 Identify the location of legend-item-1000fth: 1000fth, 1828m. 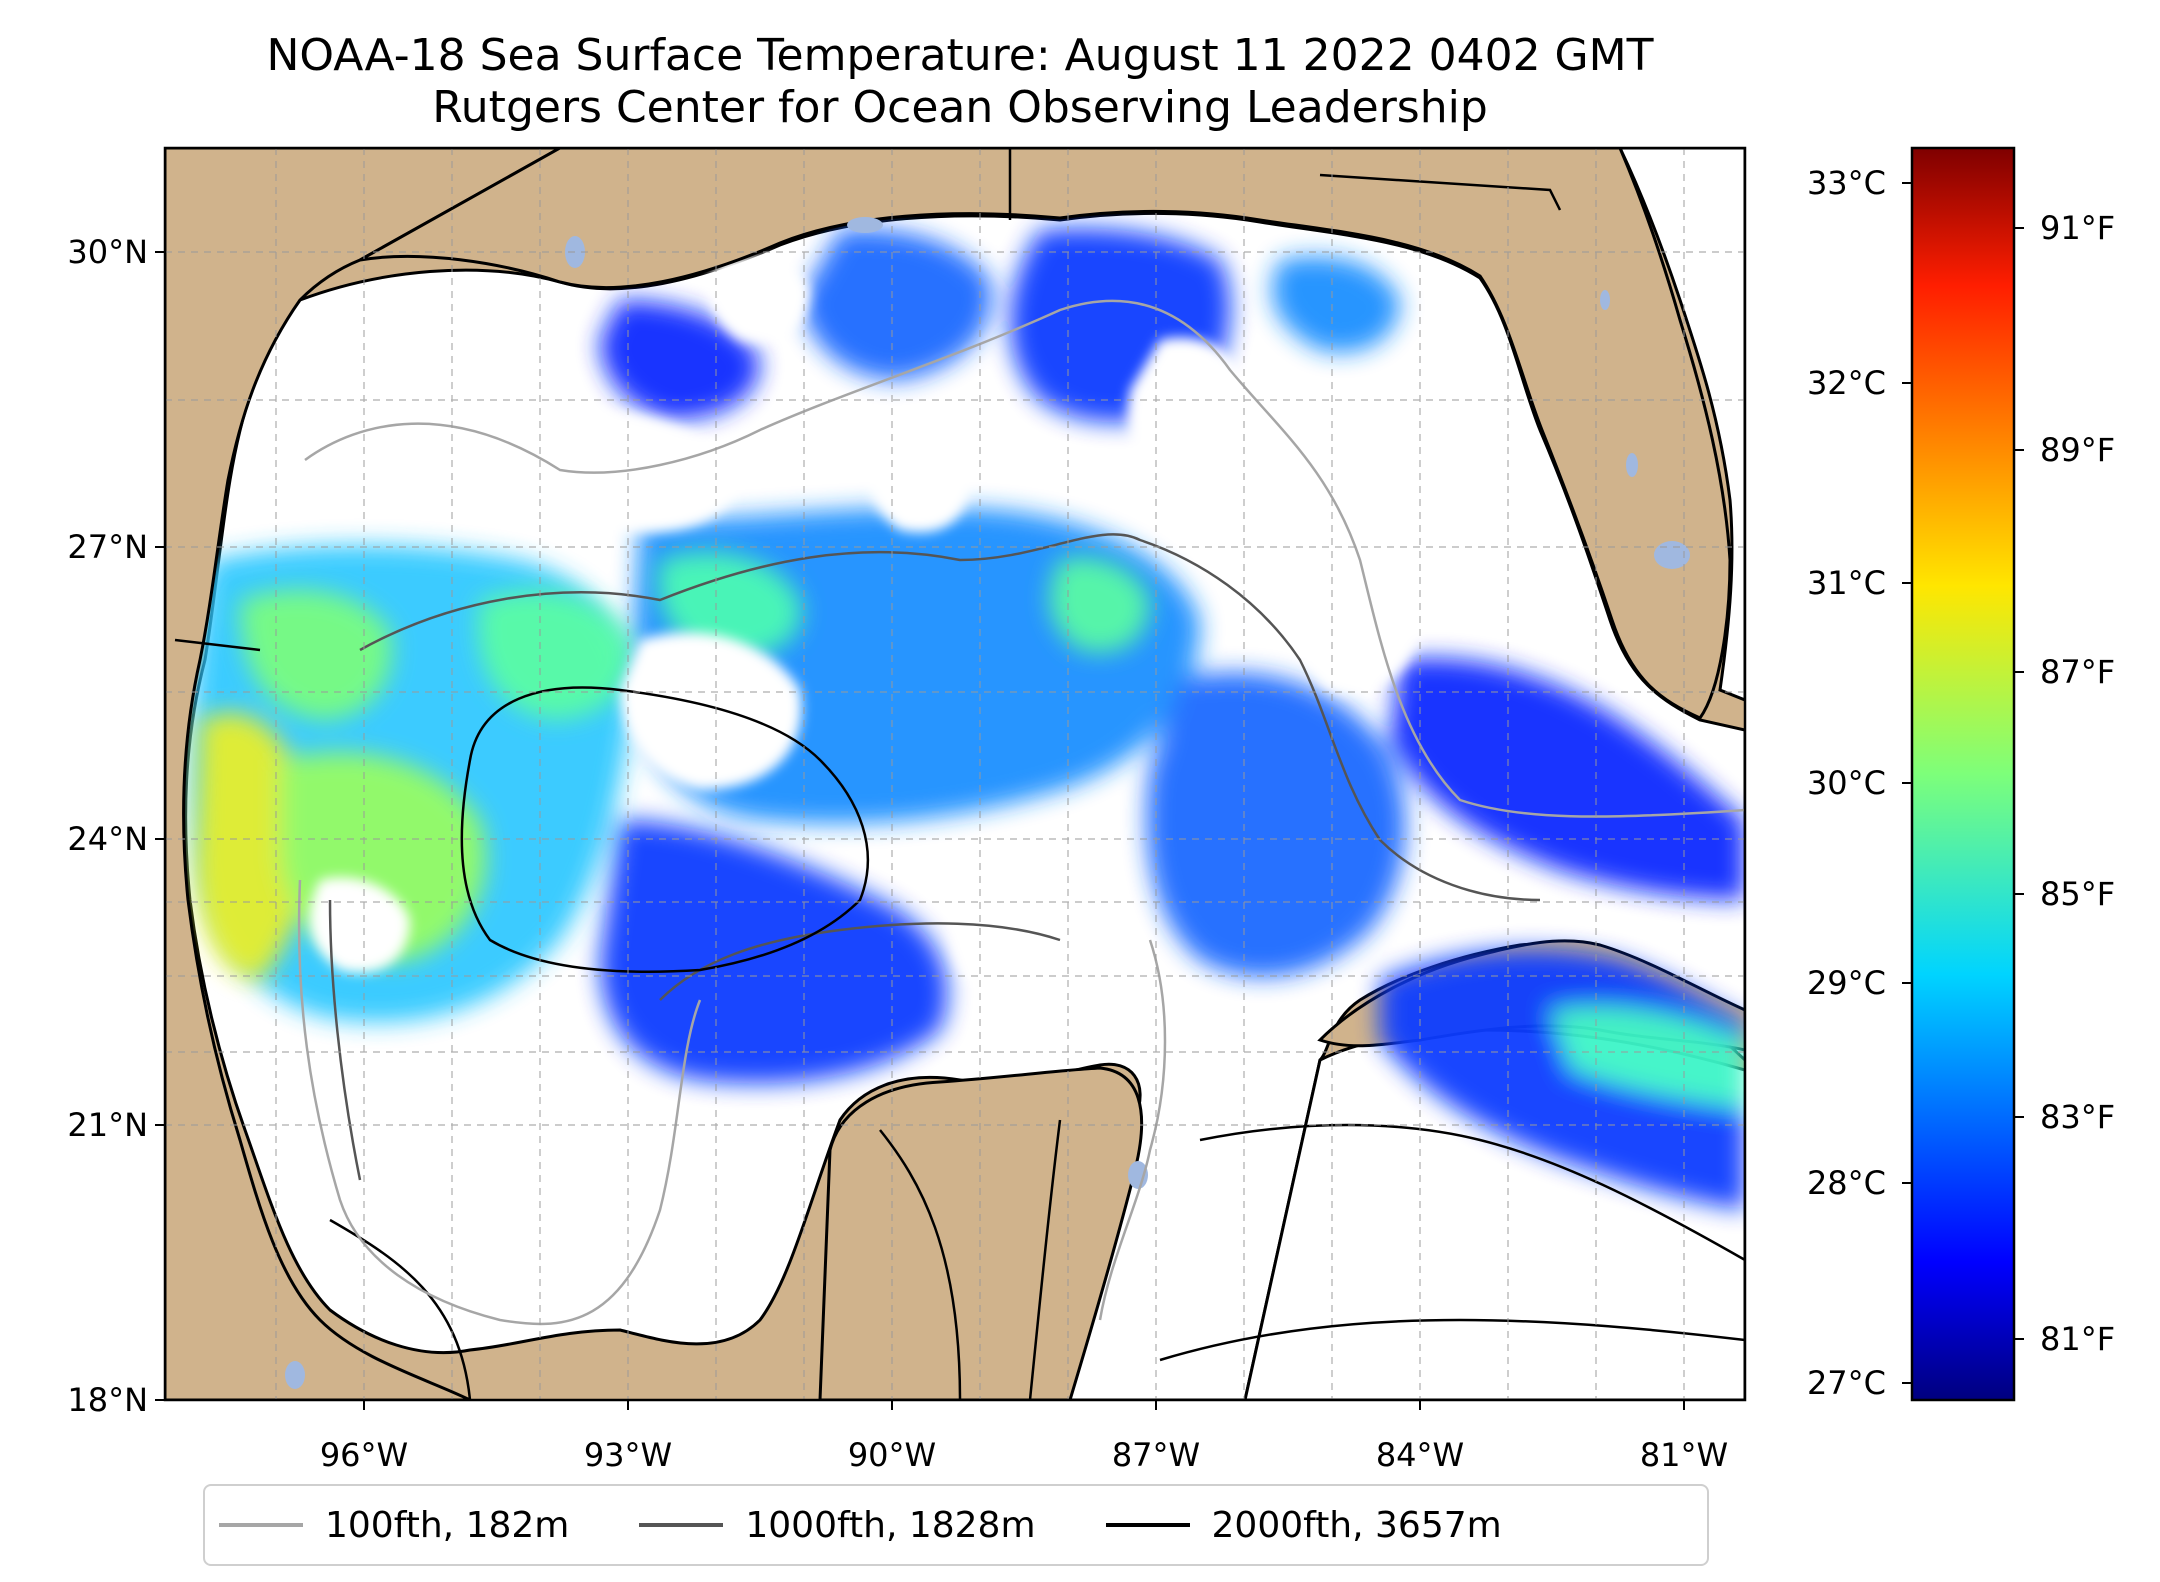
(837, 1525).